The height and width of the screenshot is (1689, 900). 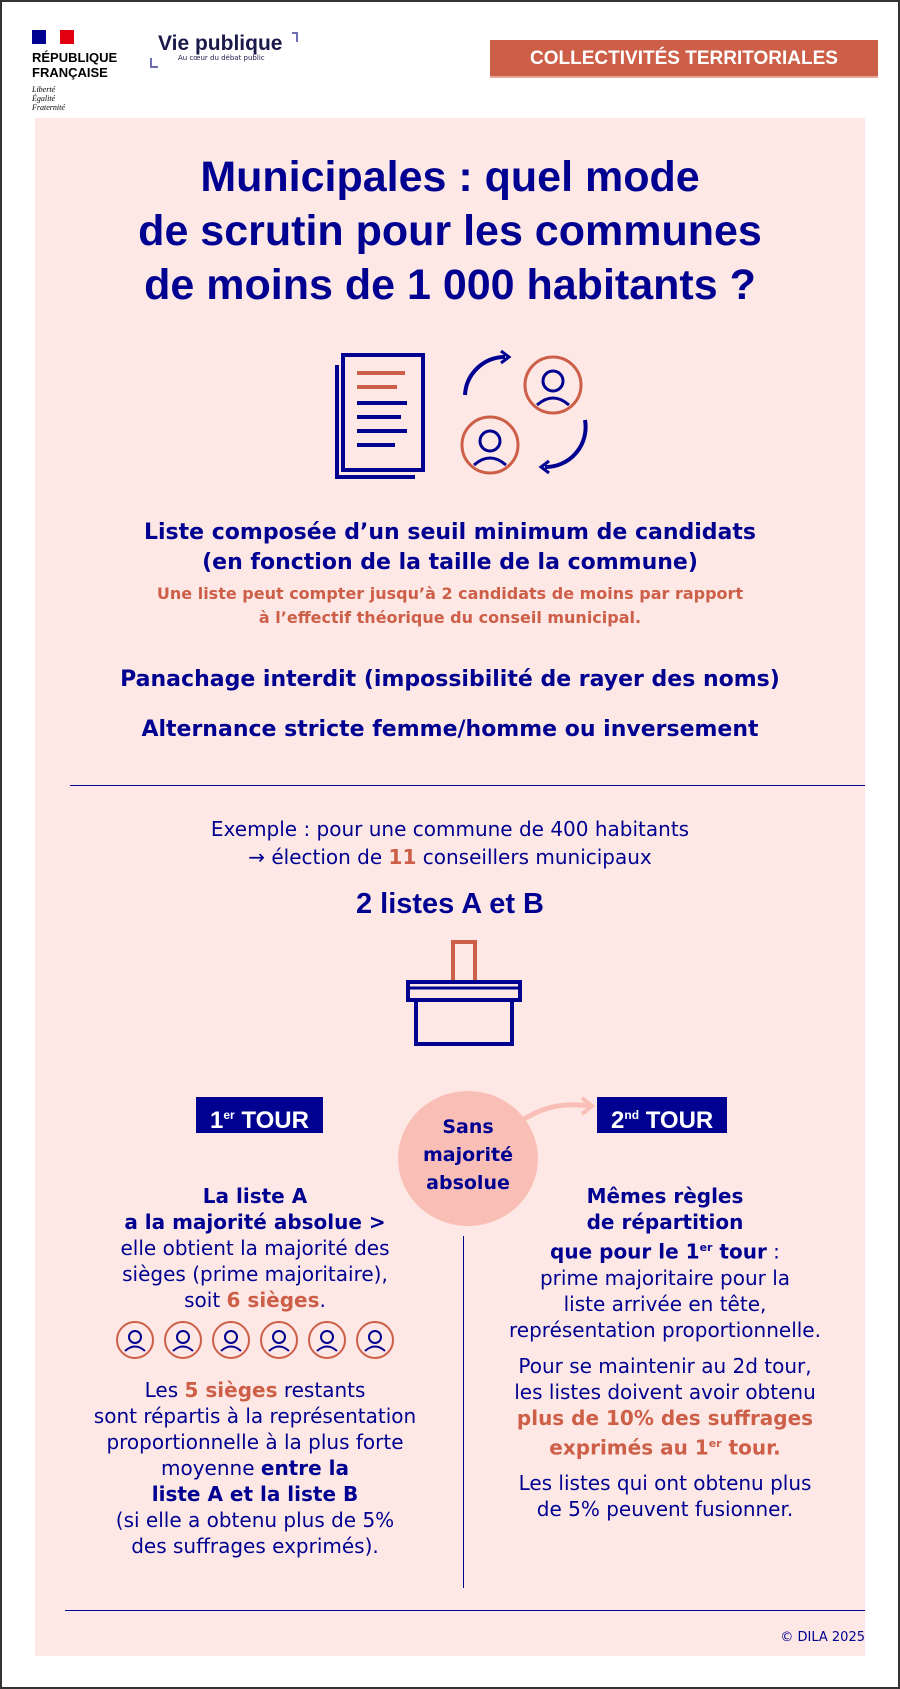 What do you see at coordinates (221, 58) in the screenshot?
I see `vie-publique-tagline: Au cœur du débat public` at bounding box center [221, 58].